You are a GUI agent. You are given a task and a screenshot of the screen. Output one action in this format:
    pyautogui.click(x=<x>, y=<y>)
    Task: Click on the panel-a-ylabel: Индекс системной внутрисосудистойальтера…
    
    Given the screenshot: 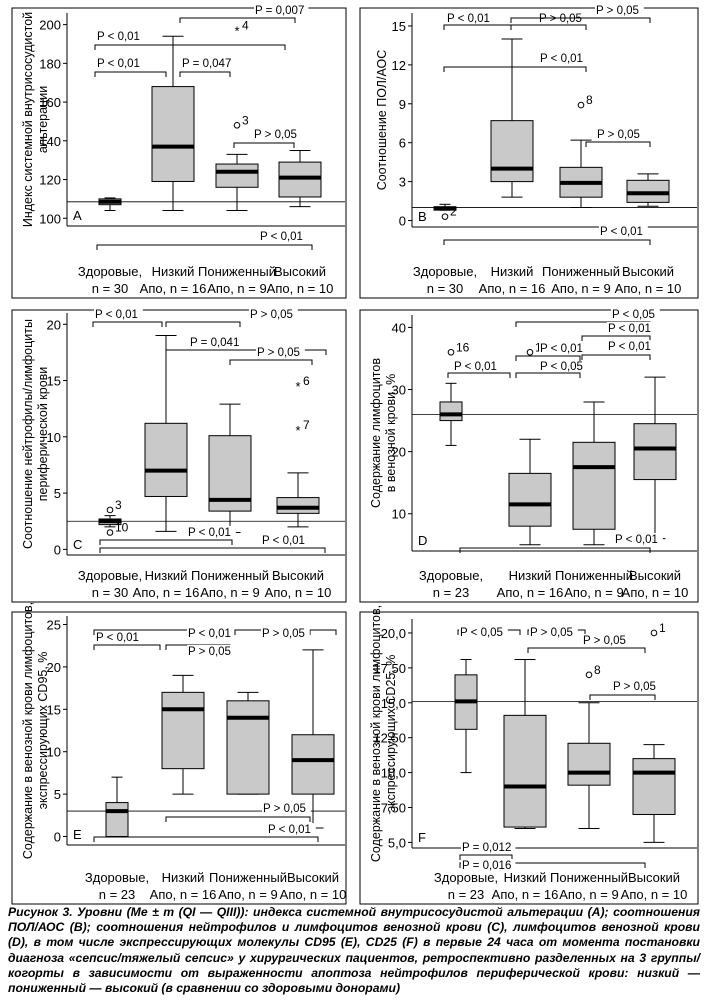 What is the action you would take?
    pyautogui.click(x=35, y=119)
    